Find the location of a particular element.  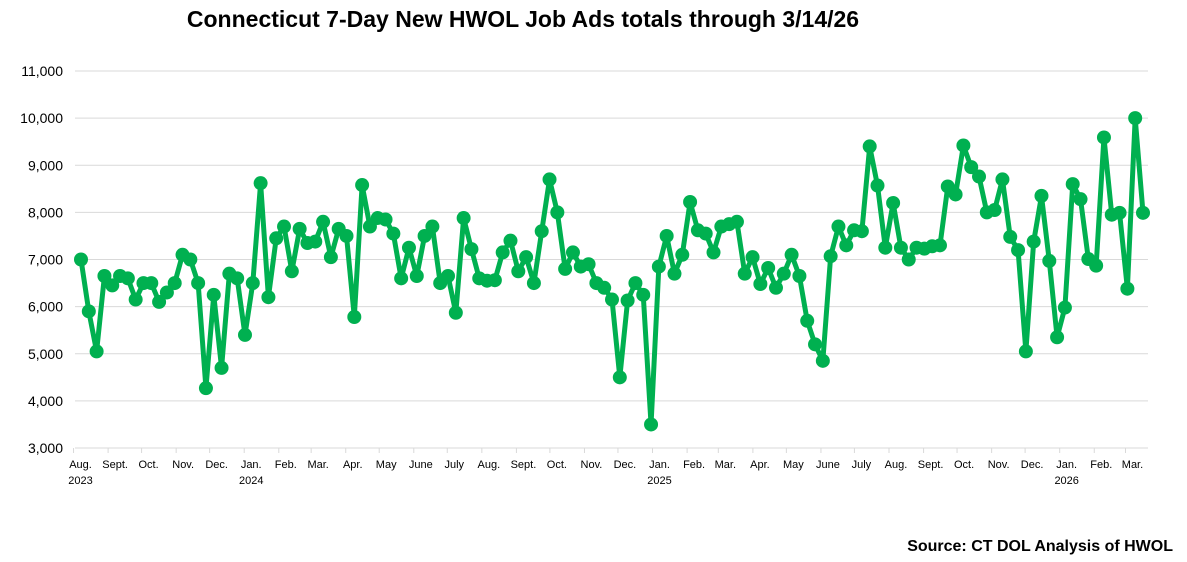

y-tick-label: 8,000 is located at coordinates (45, 212).